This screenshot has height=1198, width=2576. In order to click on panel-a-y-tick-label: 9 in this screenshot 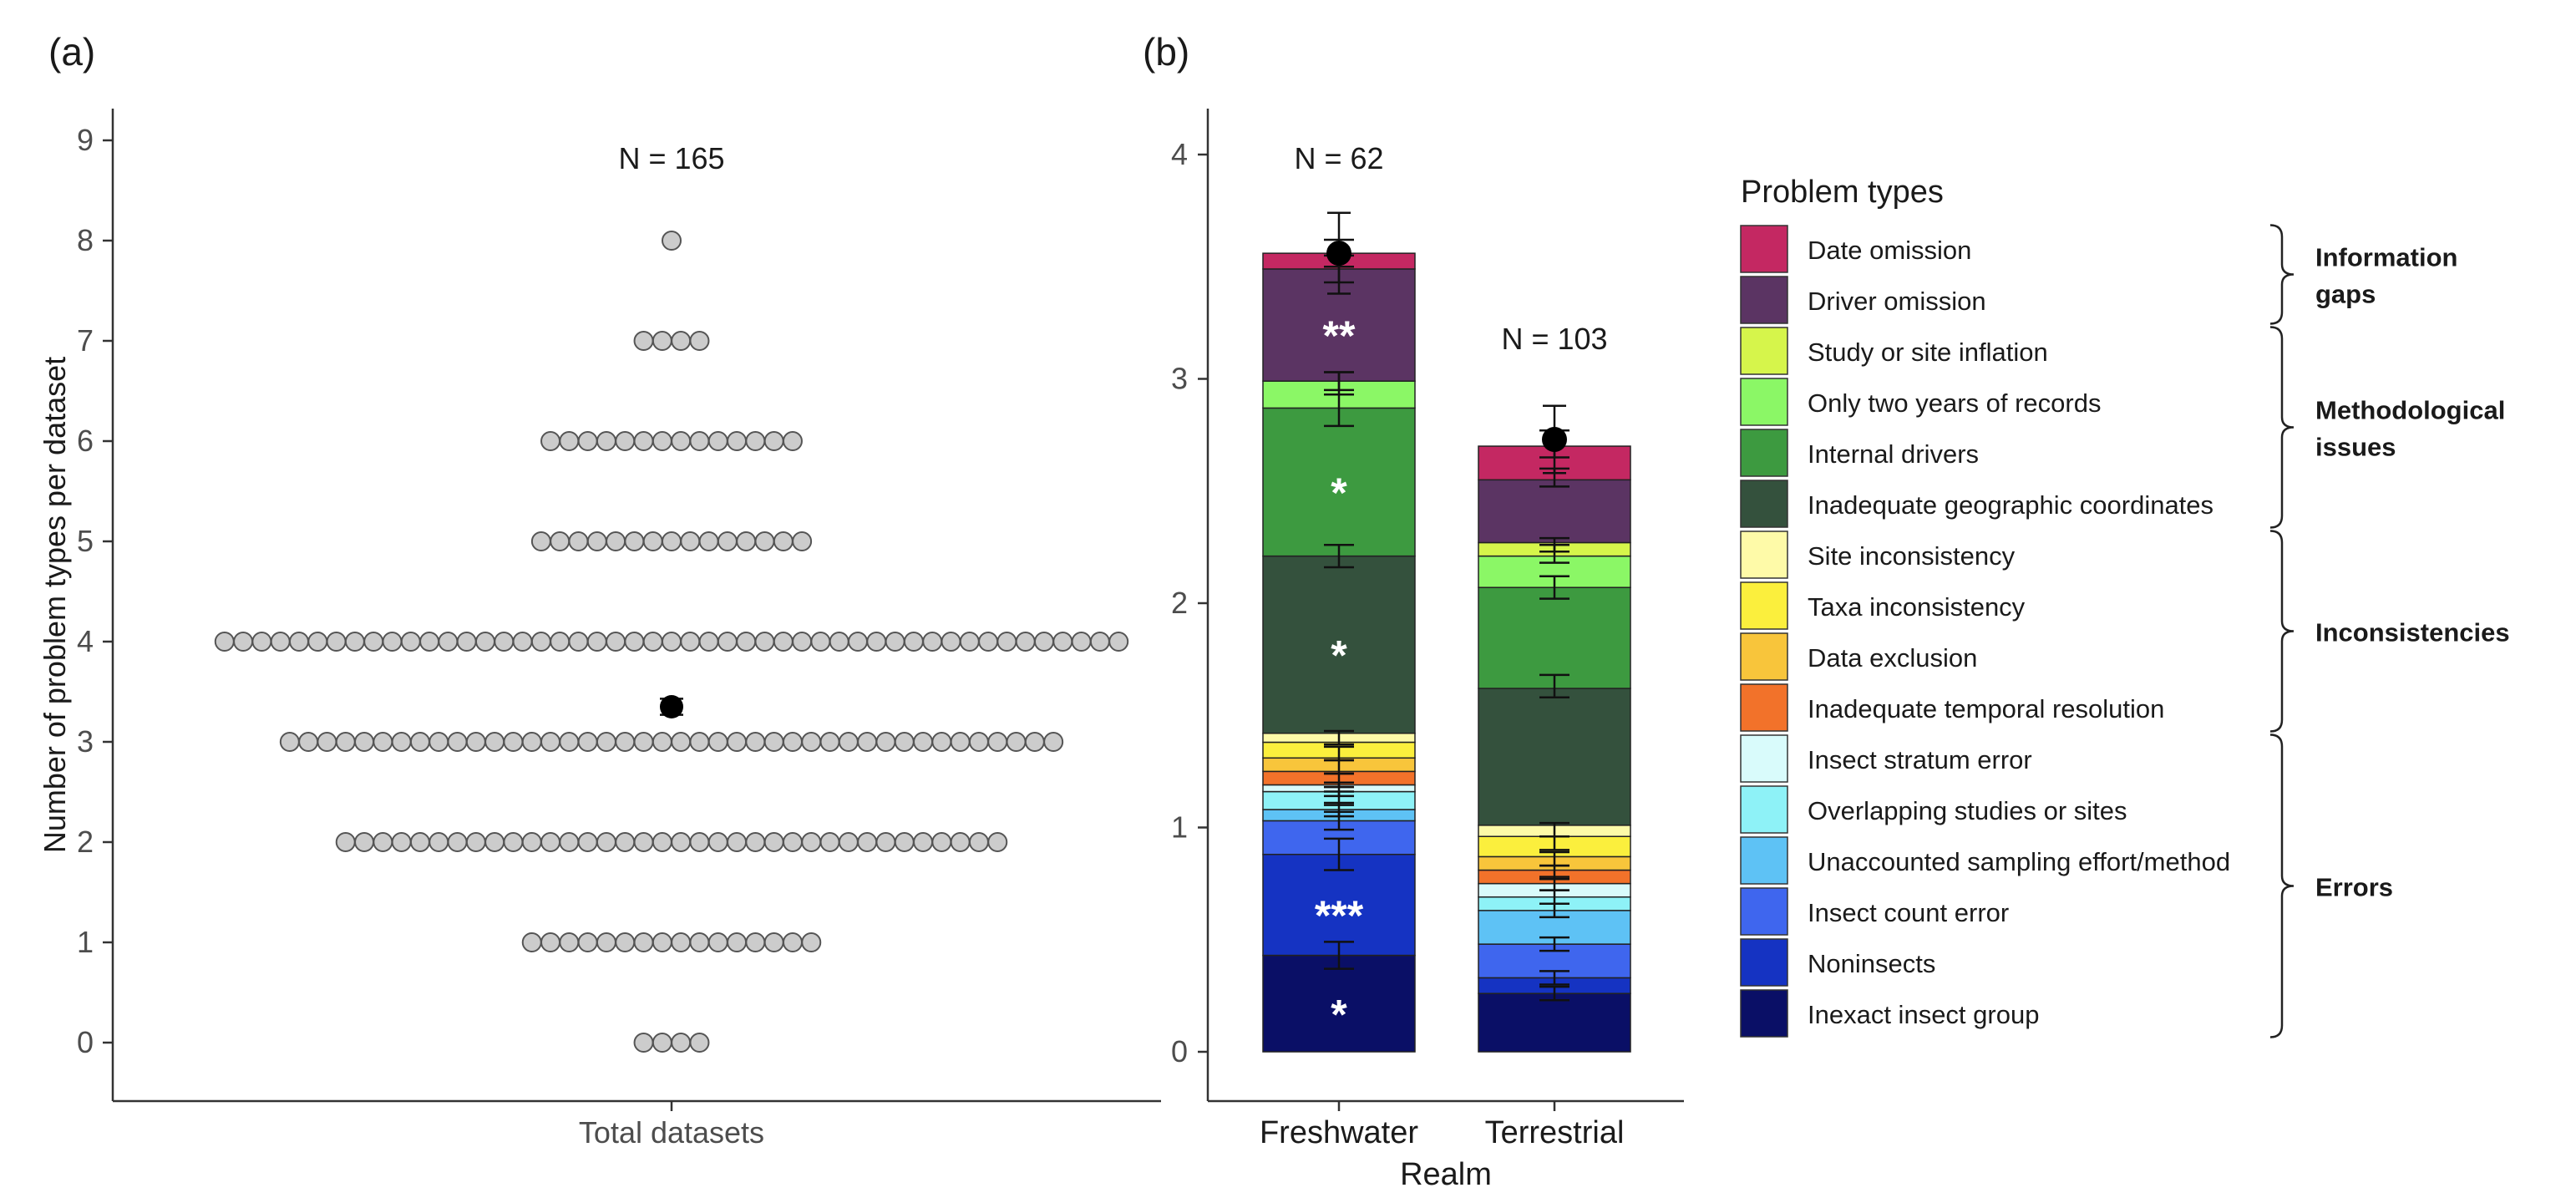, I will do `click(85, 140)`.